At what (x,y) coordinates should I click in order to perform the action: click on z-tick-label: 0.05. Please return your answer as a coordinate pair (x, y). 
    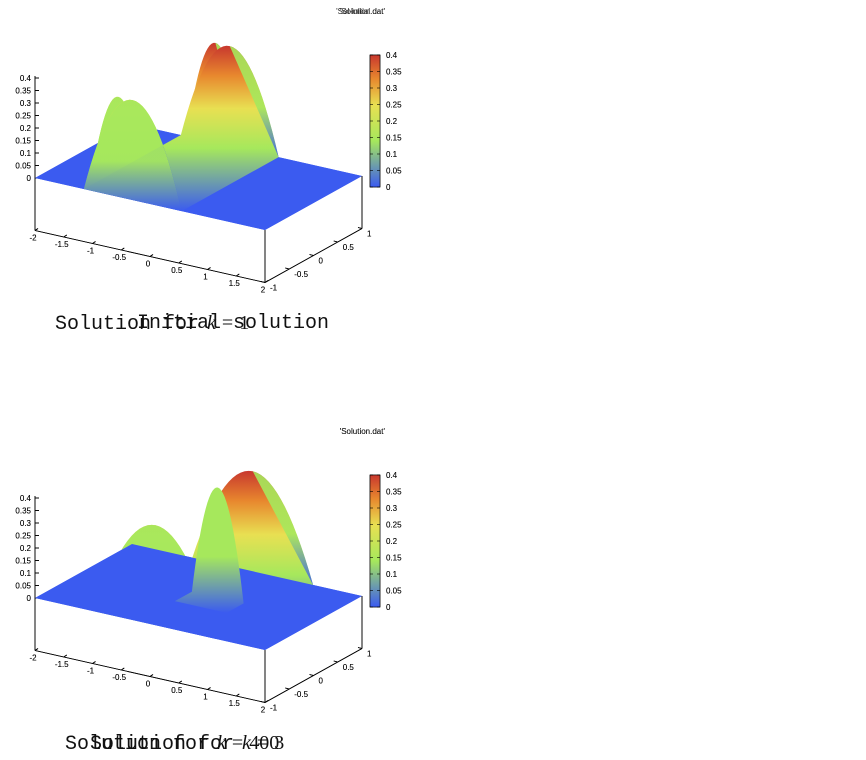
    Looking at the image, I should click on (23, 166).